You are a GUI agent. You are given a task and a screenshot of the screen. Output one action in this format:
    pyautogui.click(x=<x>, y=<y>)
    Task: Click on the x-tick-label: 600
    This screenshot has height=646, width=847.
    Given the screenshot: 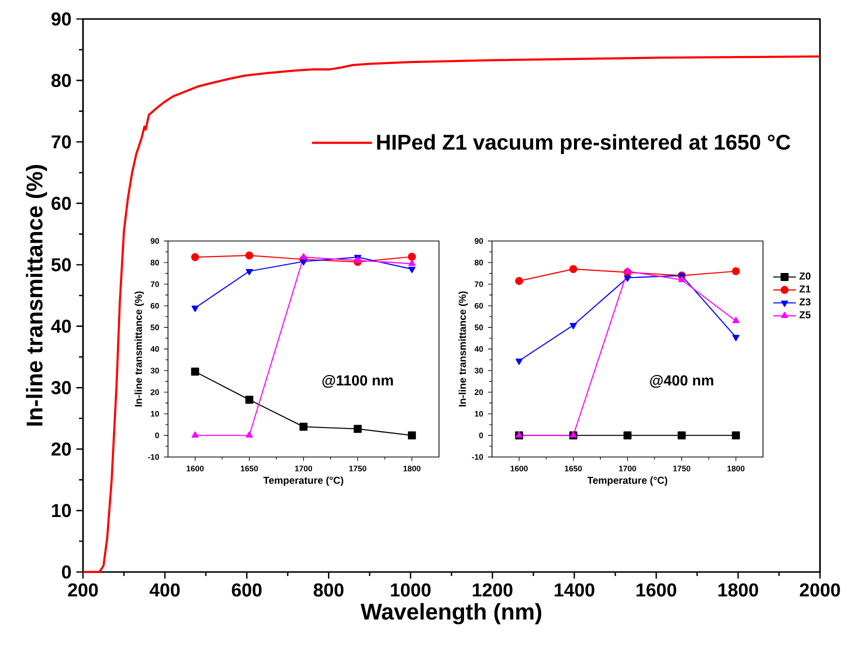 What is the action you would take?
    pyautogui.click(x=247, y=590)
    